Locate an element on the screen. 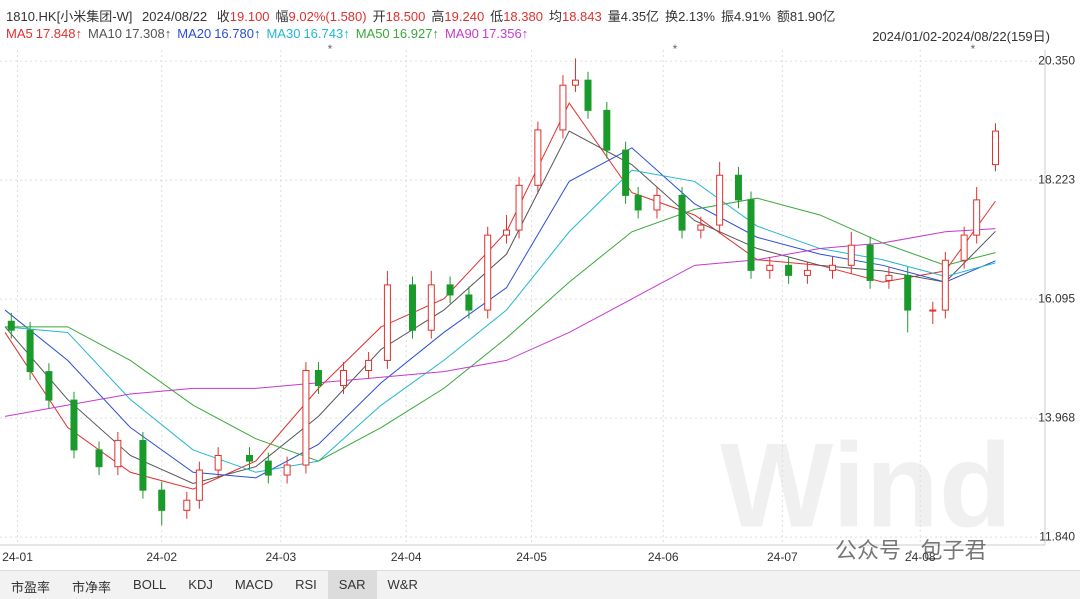 Image resolution: width=1080 pixels, height=599 pixels. quote-label: 换 is located at coordinates (672, 16).